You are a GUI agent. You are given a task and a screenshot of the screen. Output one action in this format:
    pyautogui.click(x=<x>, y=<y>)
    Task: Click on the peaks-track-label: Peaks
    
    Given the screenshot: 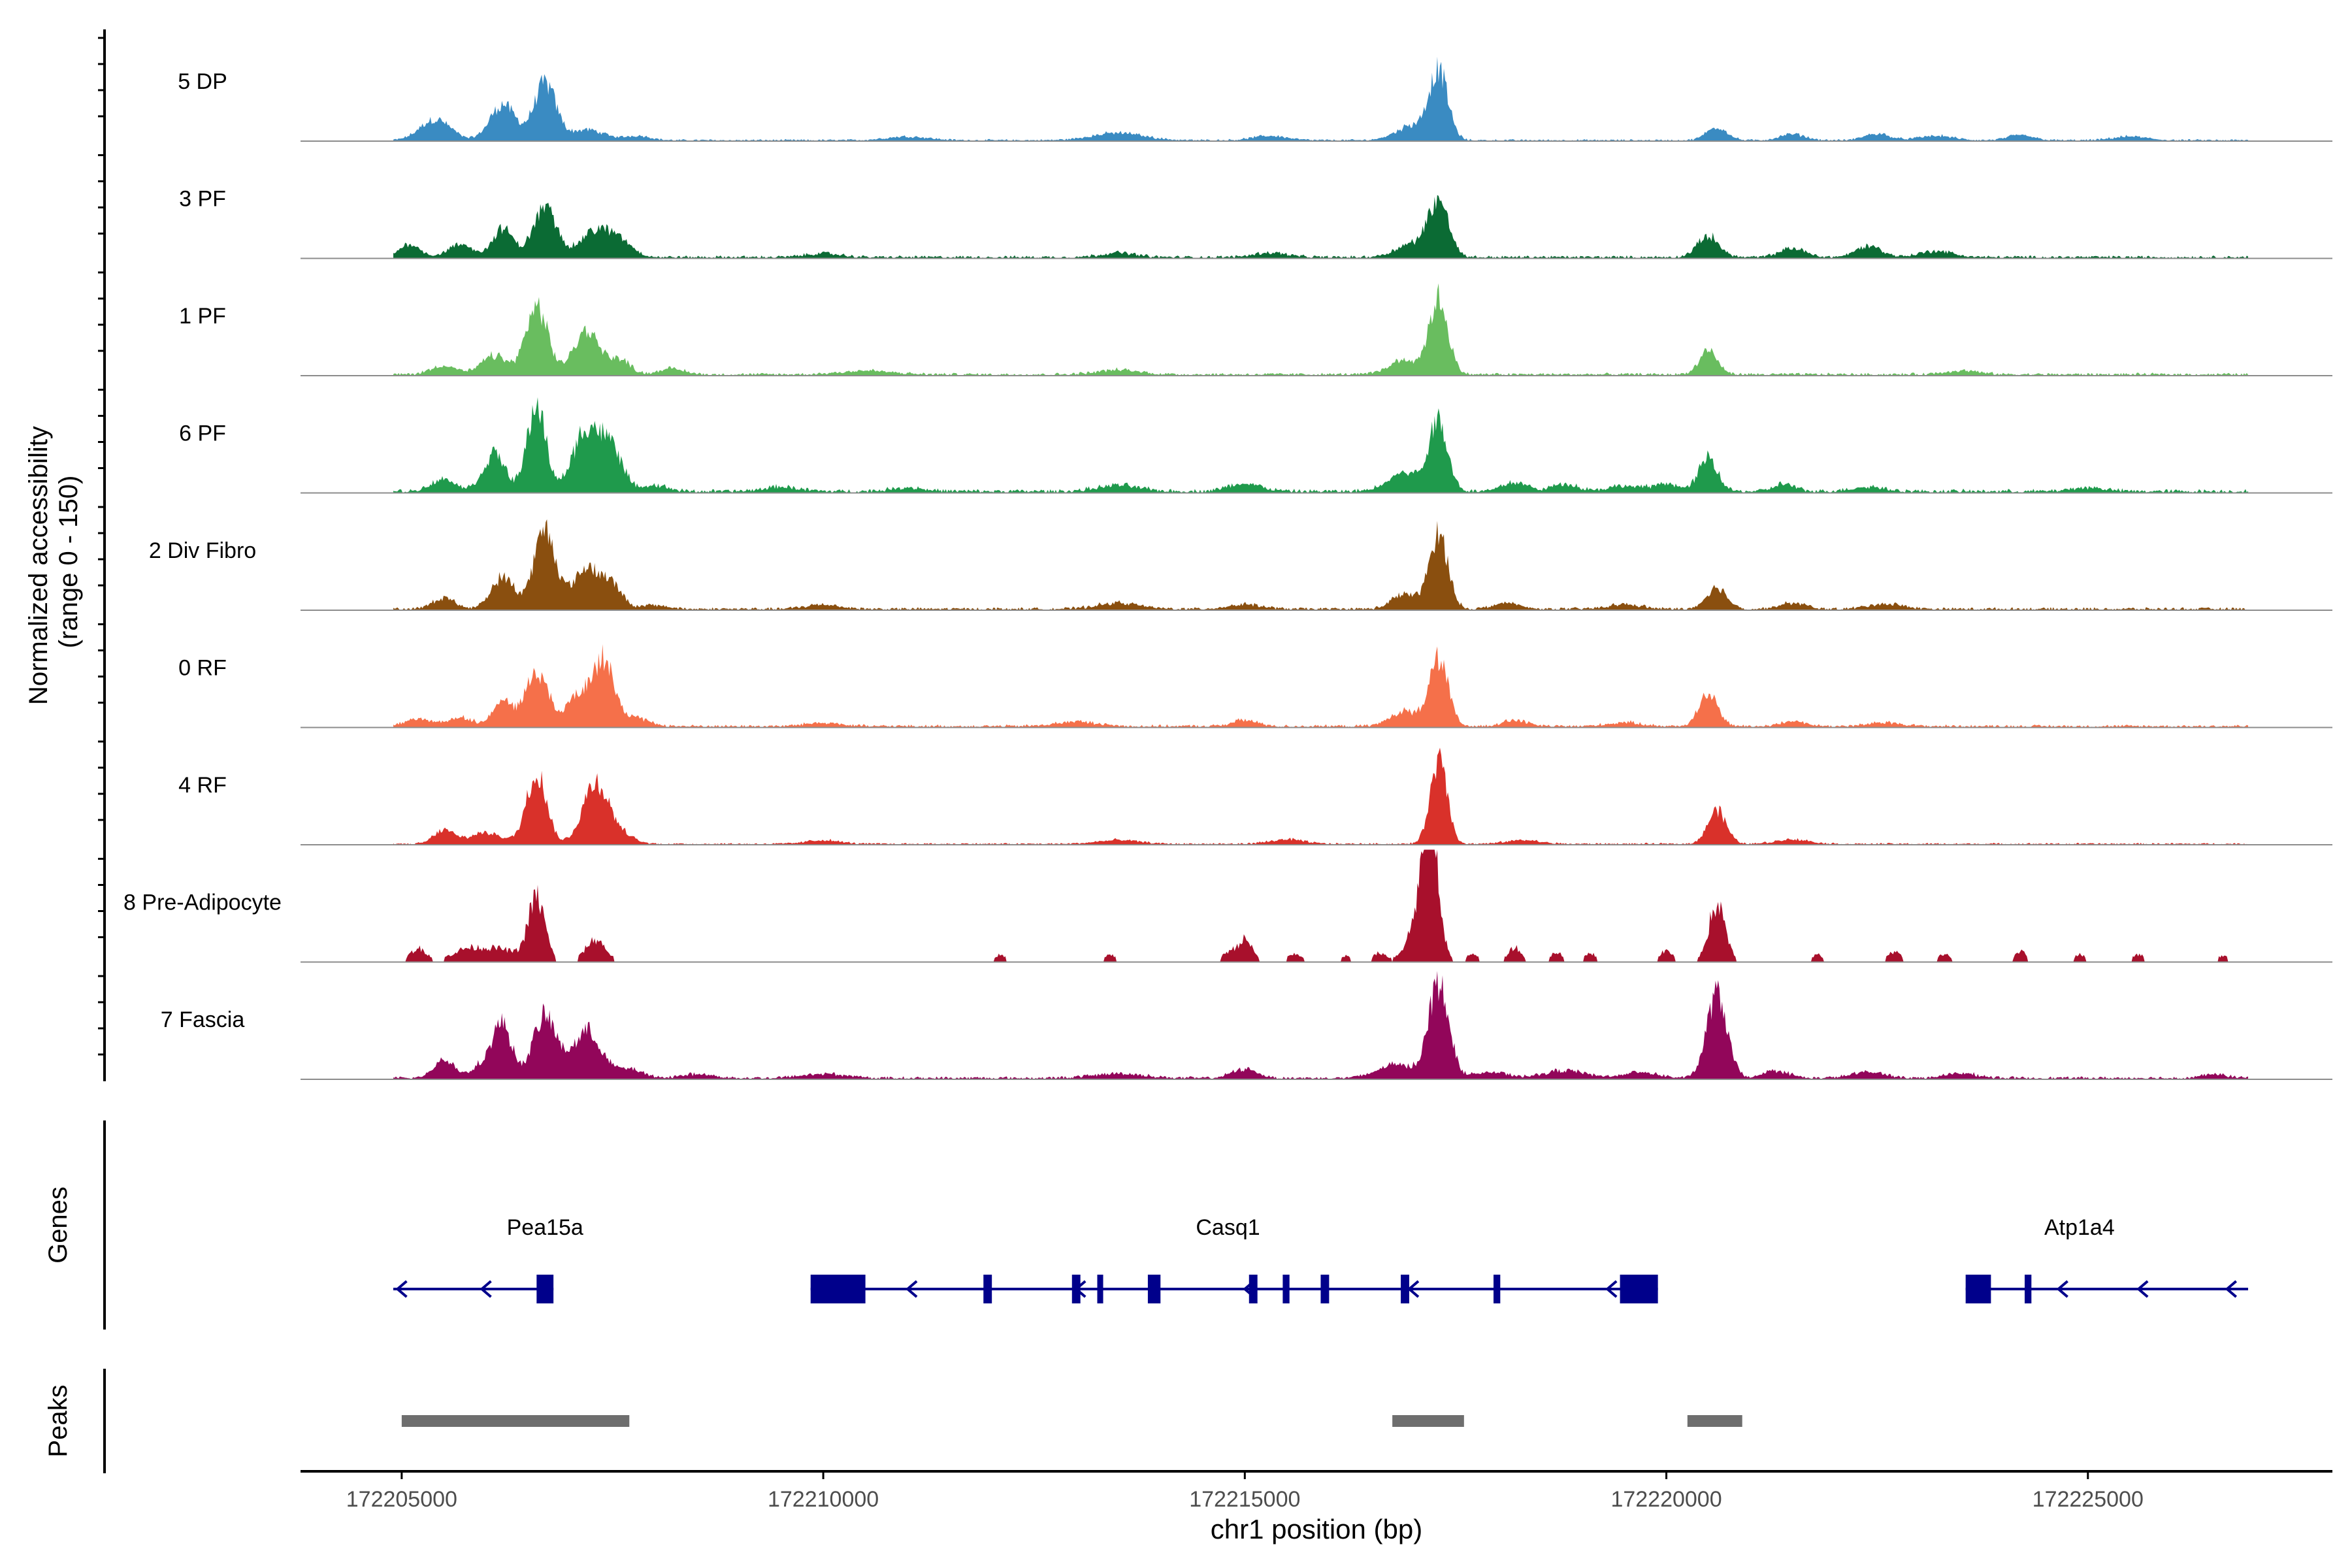 What is the action you would take?
    pyautogui.click(x=58, y=1420)
    